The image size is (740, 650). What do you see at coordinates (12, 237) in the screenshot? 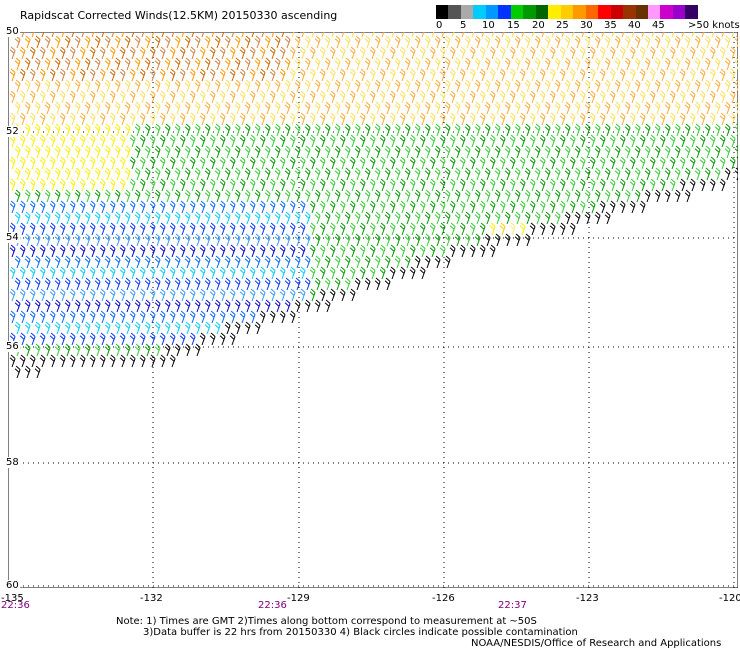
I see `lat-label-54: 54` at bounding box center [12, 237].